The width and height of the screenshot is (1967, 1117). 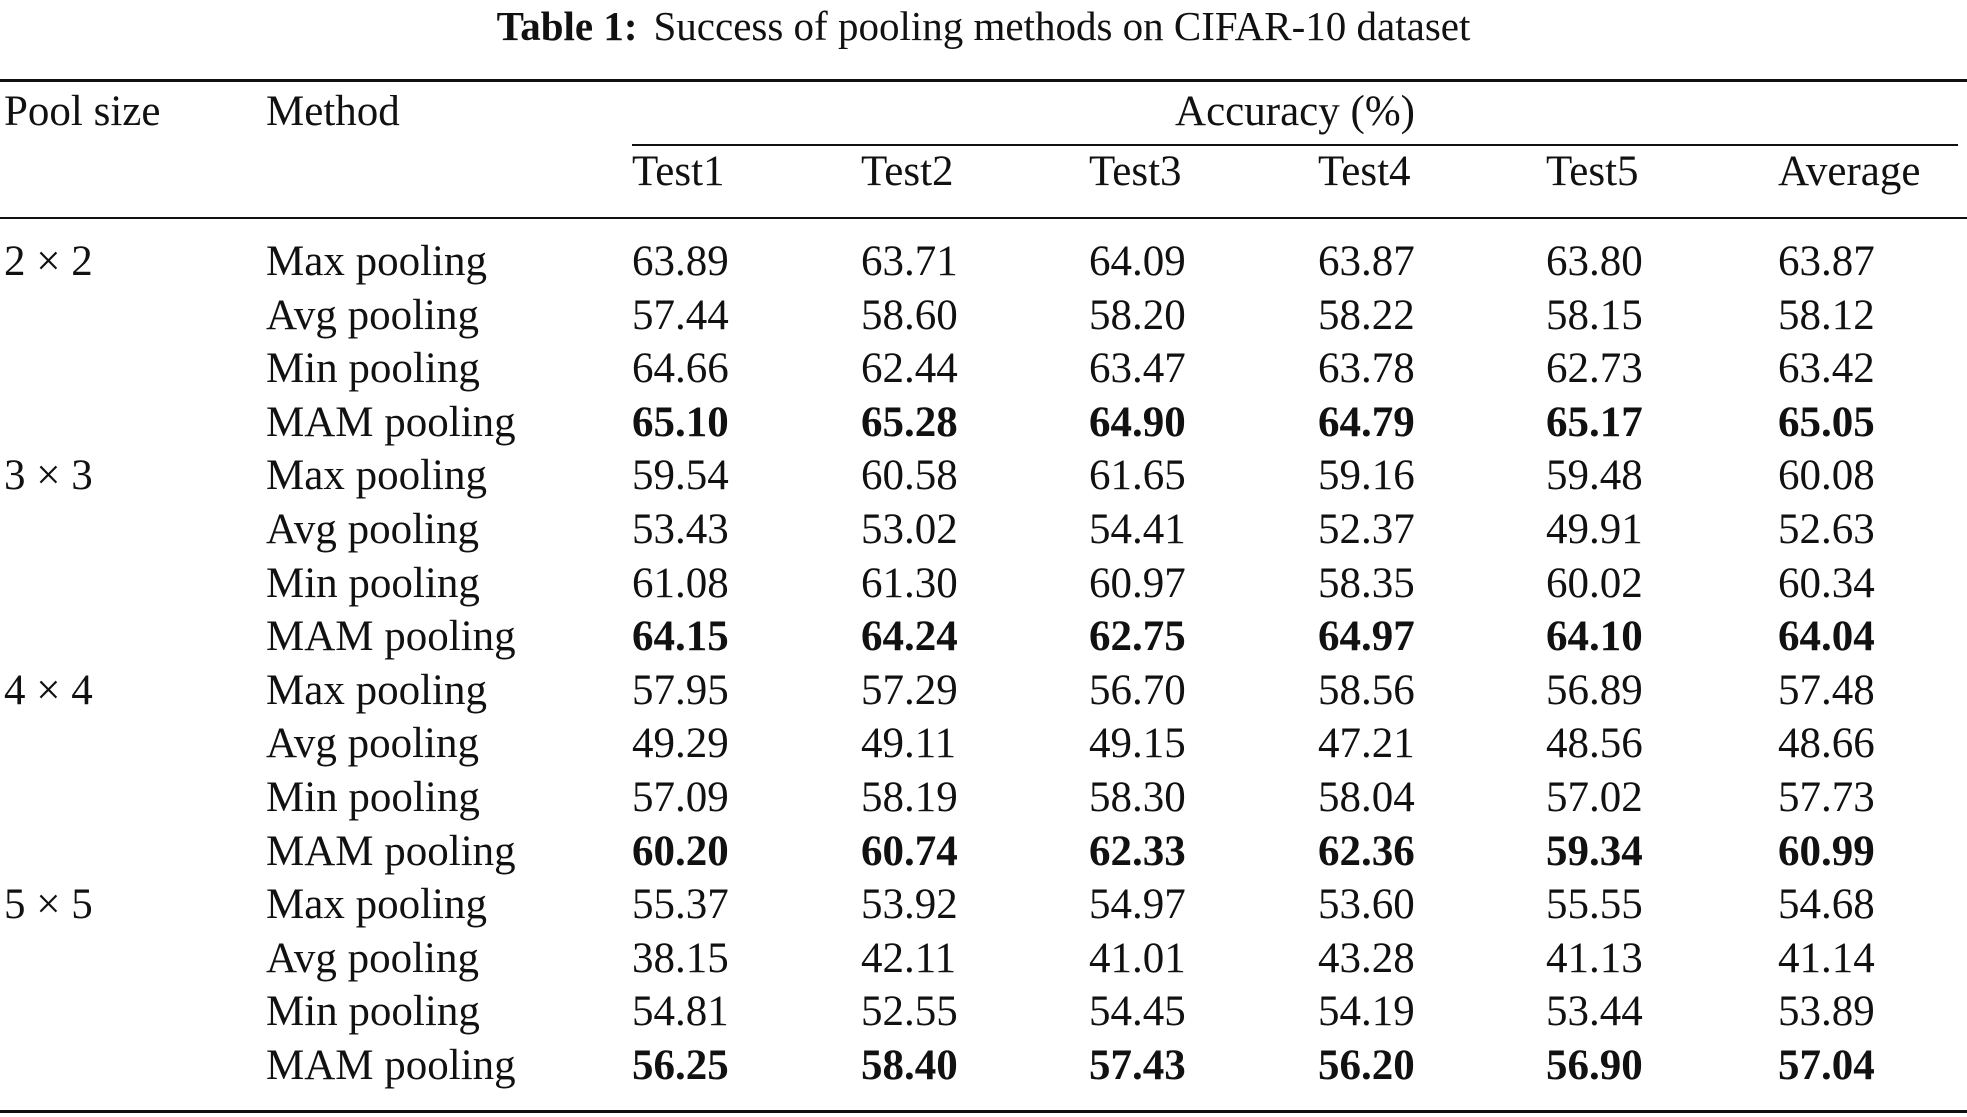 I want to click on value-cell: 65.17, so click(x=1594, y=422).